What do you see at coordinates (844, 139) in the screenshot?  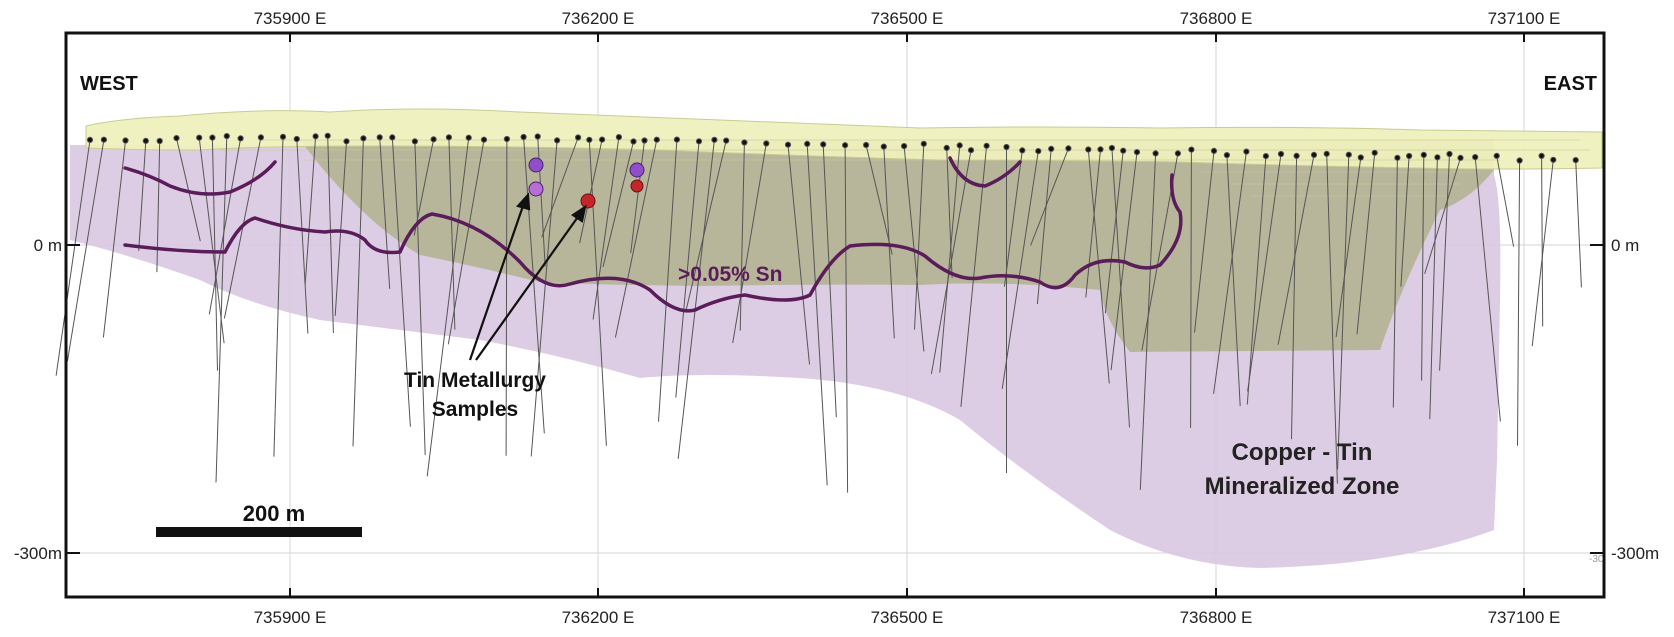 I see `topography-band` at bounding box center [844, 139].